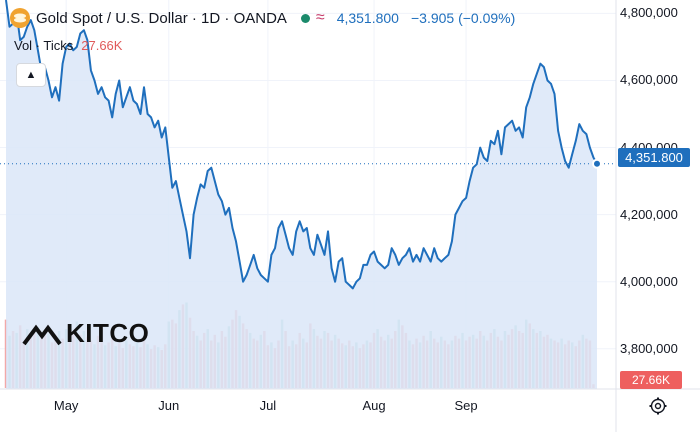 The image size is (700, 432). Describe the element at coordinates (463, 18) in the screenshot. I see `header-change: −3.905 (−0.09%)` at that location.